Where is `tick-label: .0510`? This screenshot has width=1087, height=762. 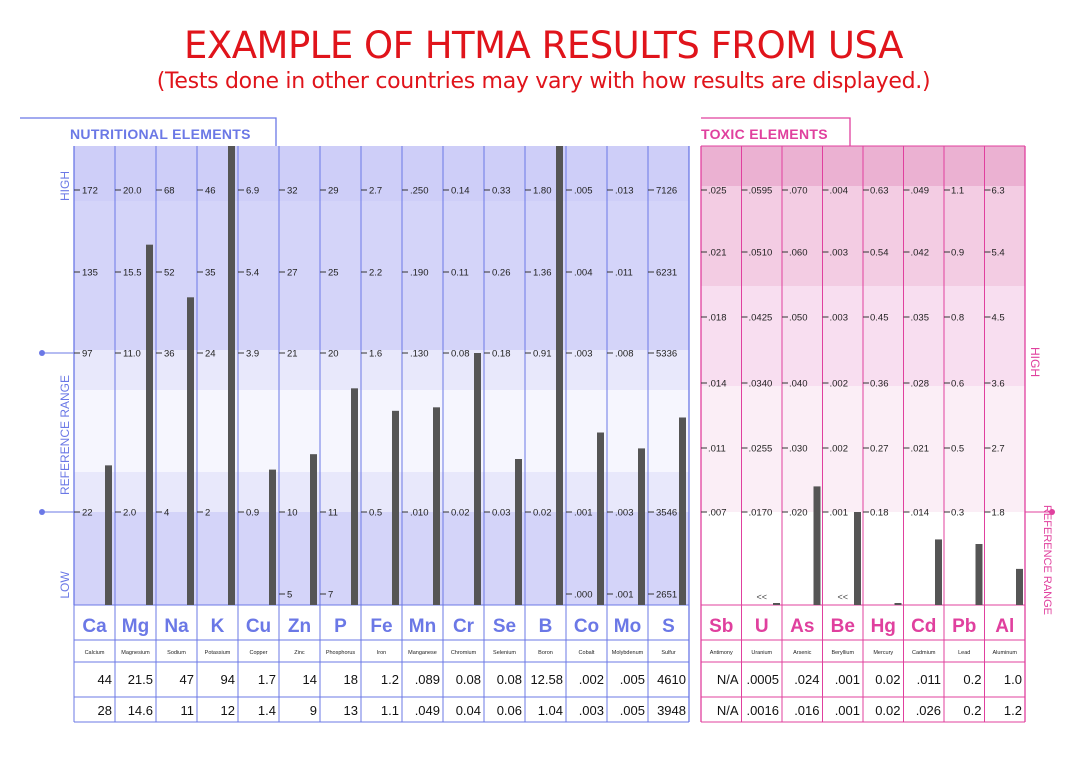
tick-label: .0510 is located at coordinates (761, 253).